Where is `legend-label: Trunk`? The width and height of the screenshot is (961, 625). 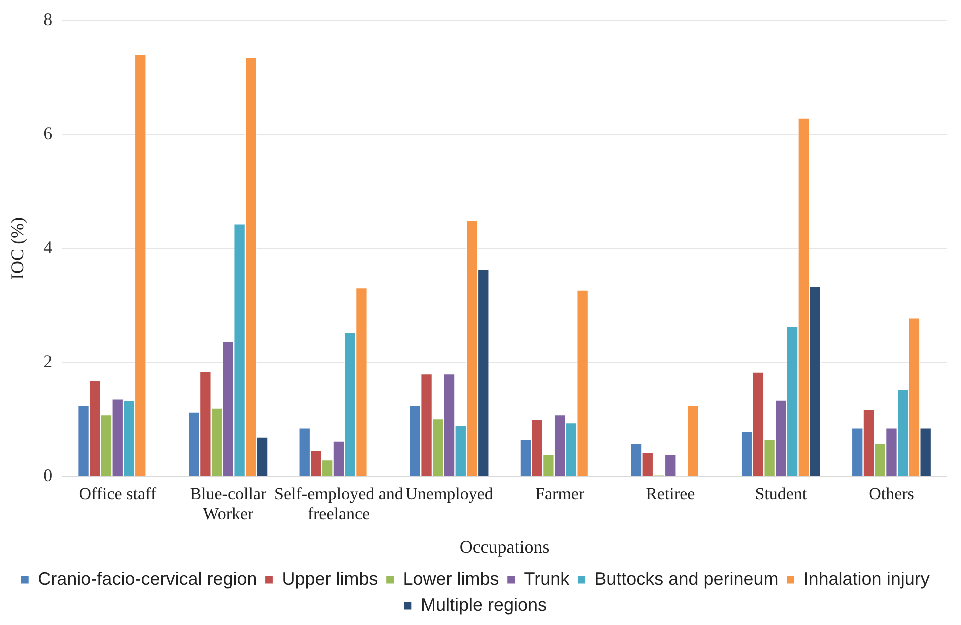
legend-label: Trunk is located at coordinates (547, 578).